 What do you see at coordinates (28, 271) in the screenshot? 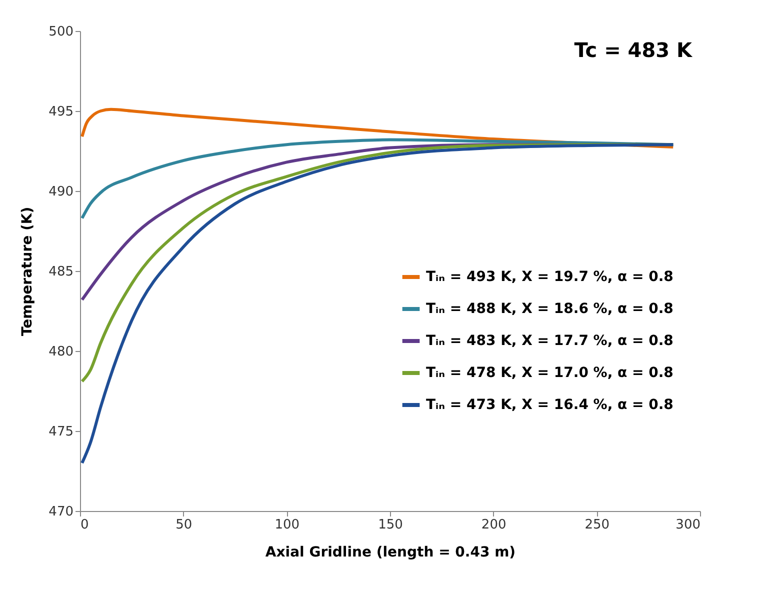
I see `y-axis-title: Temperature (K)` at bounding box center [28, 271].